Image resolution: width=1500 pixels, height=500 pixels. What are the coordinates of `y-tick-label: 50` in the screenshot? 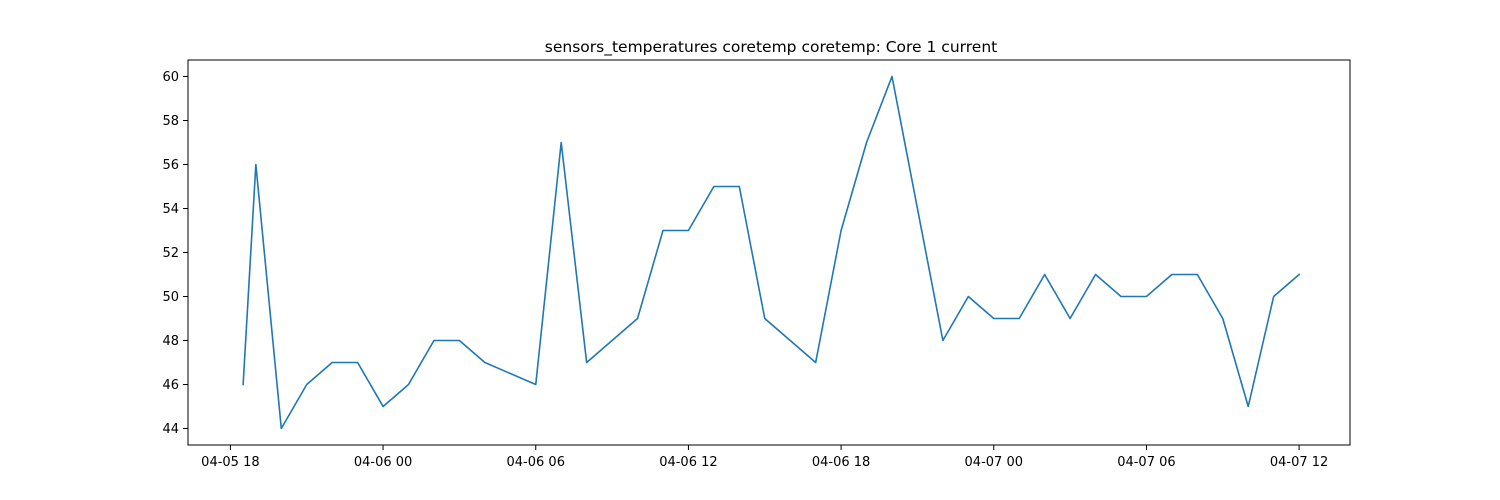 It's located at (170, 297).